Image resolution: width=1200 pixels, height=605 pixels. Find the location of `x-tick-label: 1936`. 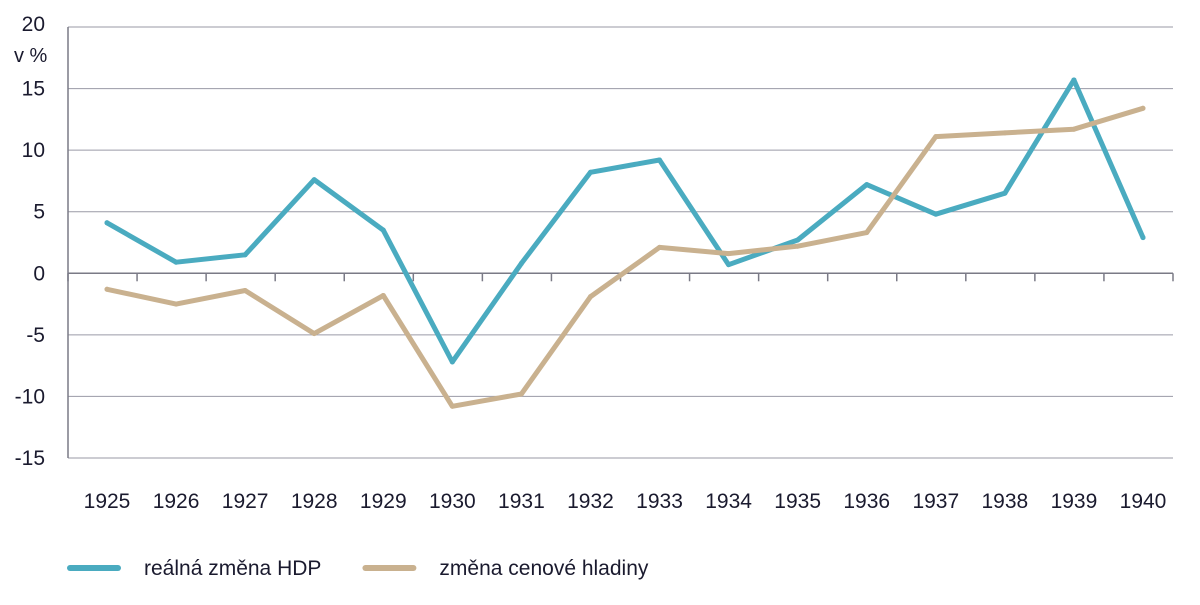

x-tick-label: 1936 is located at coordinates (866, 501).